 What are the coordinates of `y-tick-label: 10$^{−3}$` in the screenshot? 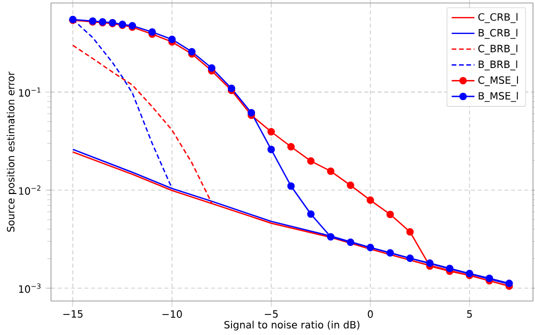 It's located at (29, 288).